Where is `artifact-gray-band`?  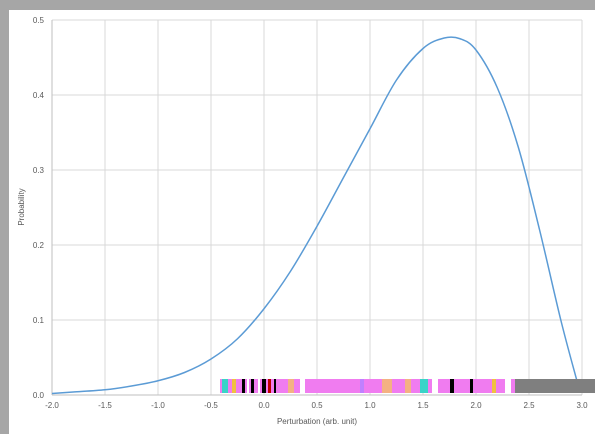
artifact-gray-band is located at coordinates (555, 386).